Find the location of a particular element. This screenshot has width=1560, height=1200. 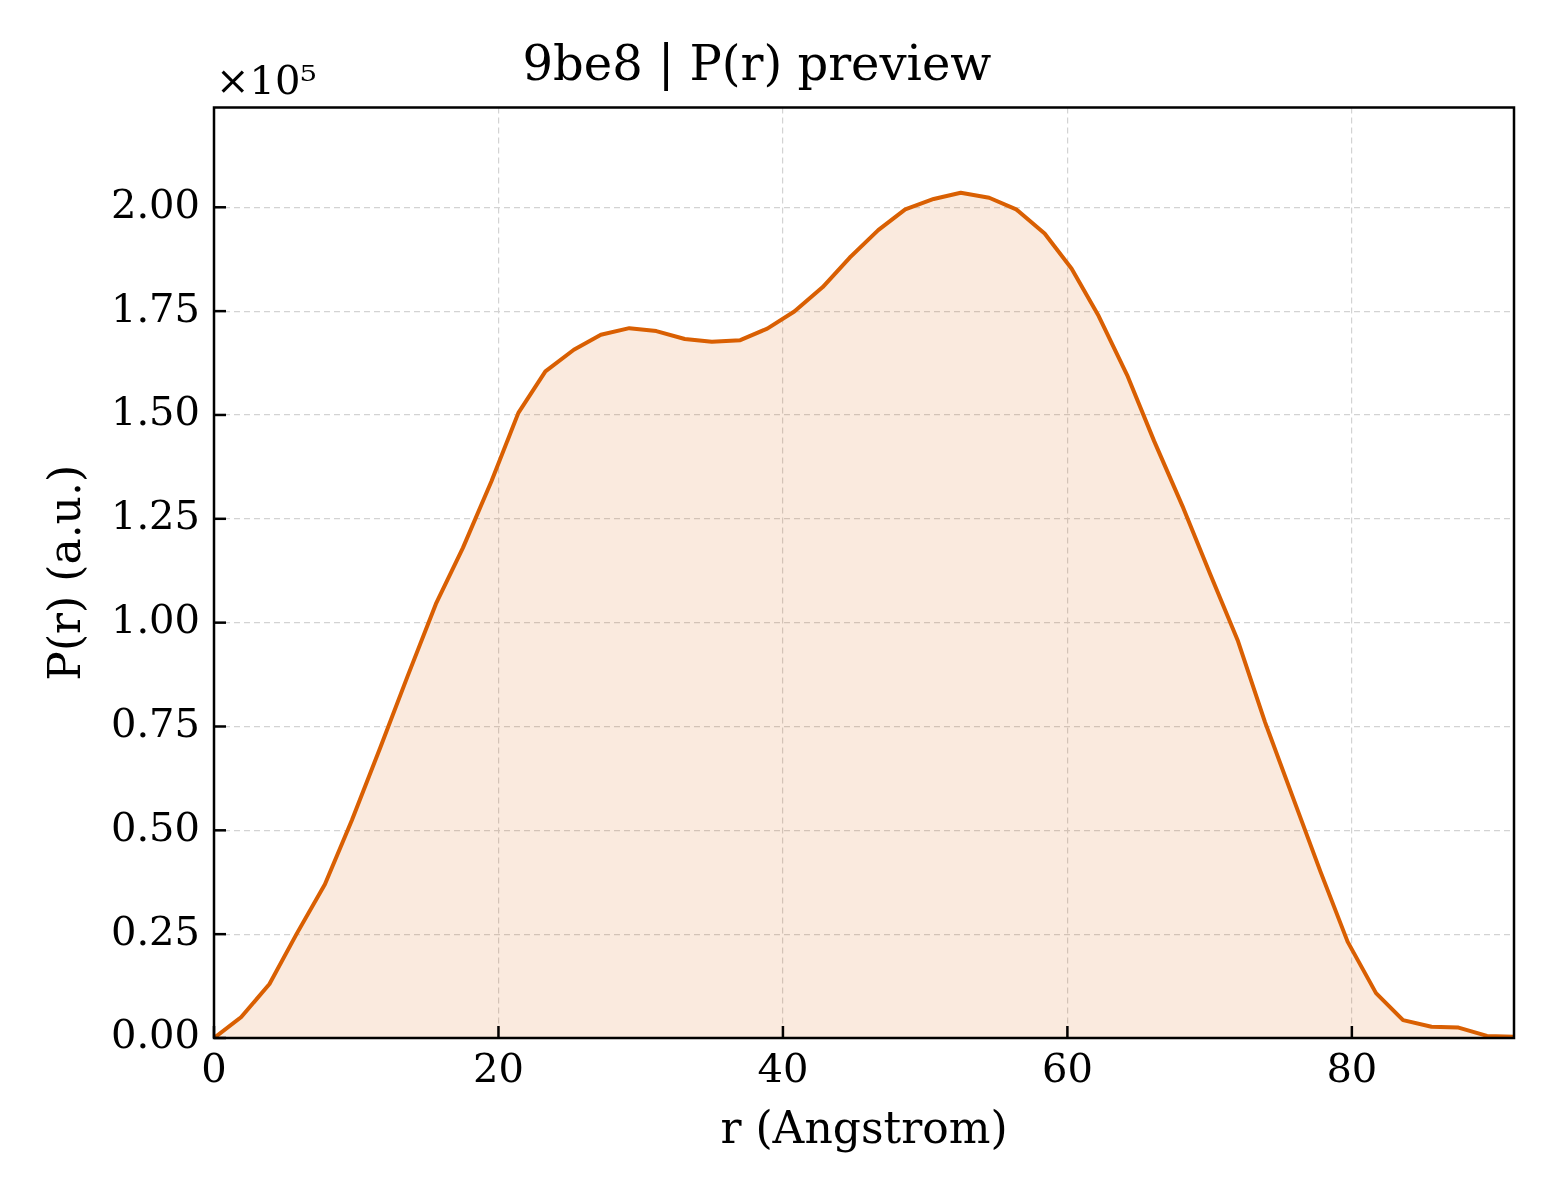

y-tick-label: 0.25 is located at coordinates (155, 930).